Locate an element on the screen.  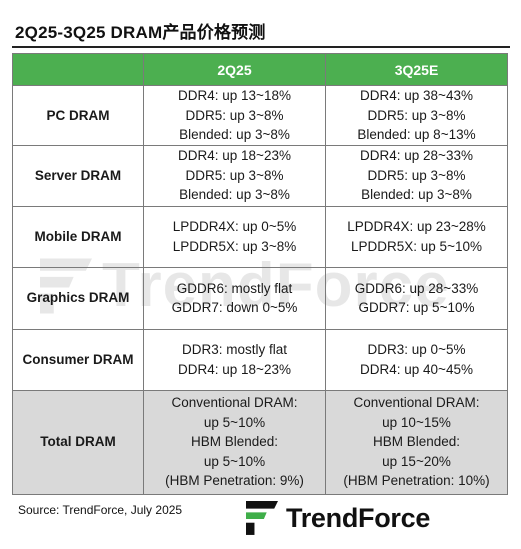
cell-line: up 10~15% is located at coordinates (416, 422).